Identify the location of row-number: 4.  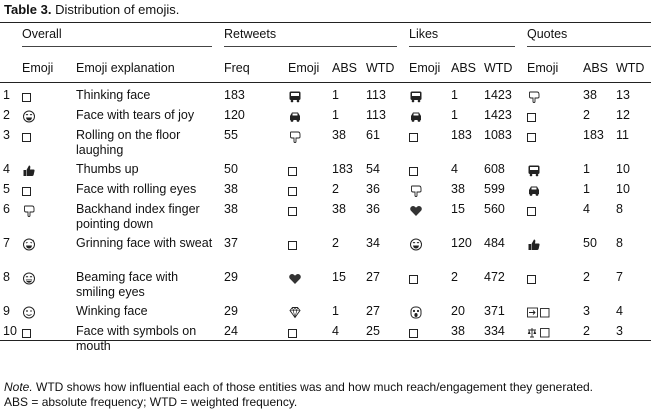
(6, 169).